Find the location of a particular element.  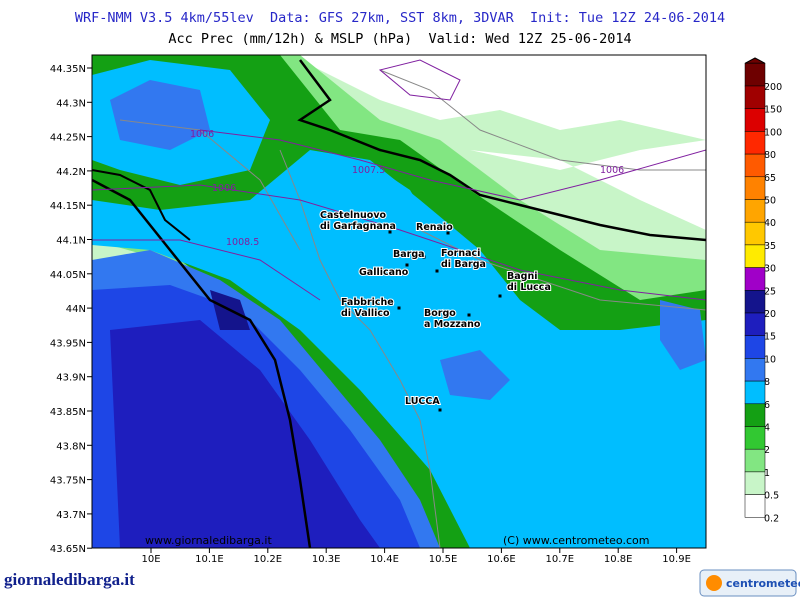

lat-label: 44.1N is located at coordinates (71, 241).